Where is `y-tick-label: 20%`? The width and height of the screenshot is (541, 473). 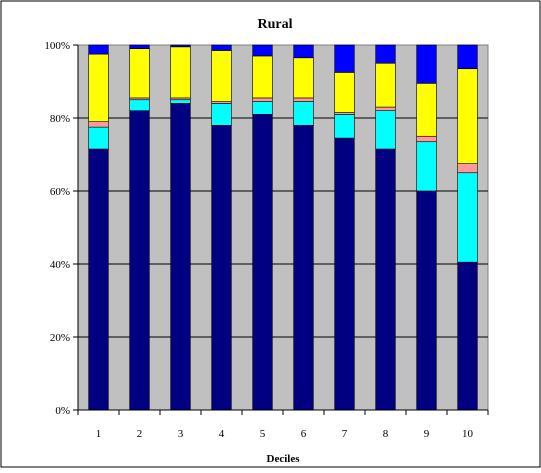 y-tick-label: 20% is located at coordinates (60, 338).